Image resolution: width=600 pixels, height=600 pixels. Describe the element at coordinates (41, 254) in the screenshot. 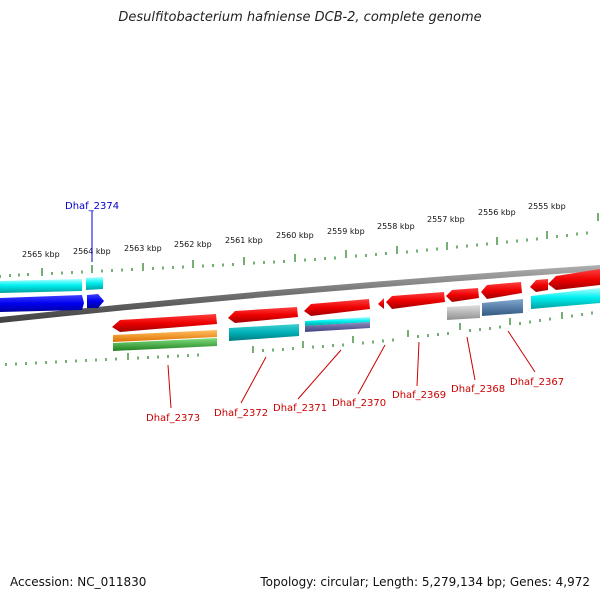

I see `kbp-label: 2565 kbp` at that location.